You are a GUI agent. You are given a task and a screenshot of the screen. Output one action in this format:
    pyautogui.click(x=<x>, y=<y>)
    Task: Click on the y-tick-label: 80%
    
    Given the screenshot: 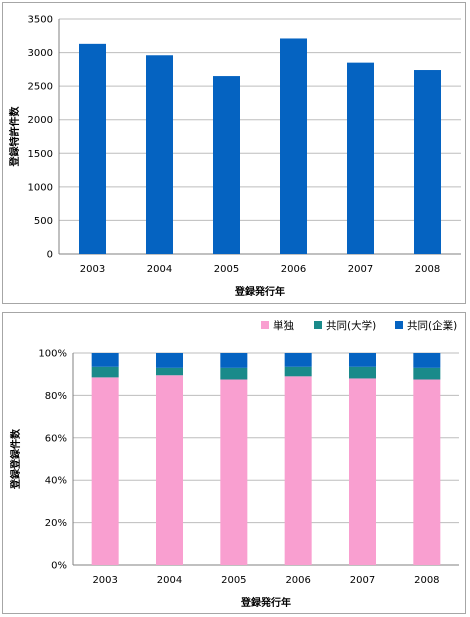 What is the action you would take?
    pyautogui.click(x=56, y=396)
    